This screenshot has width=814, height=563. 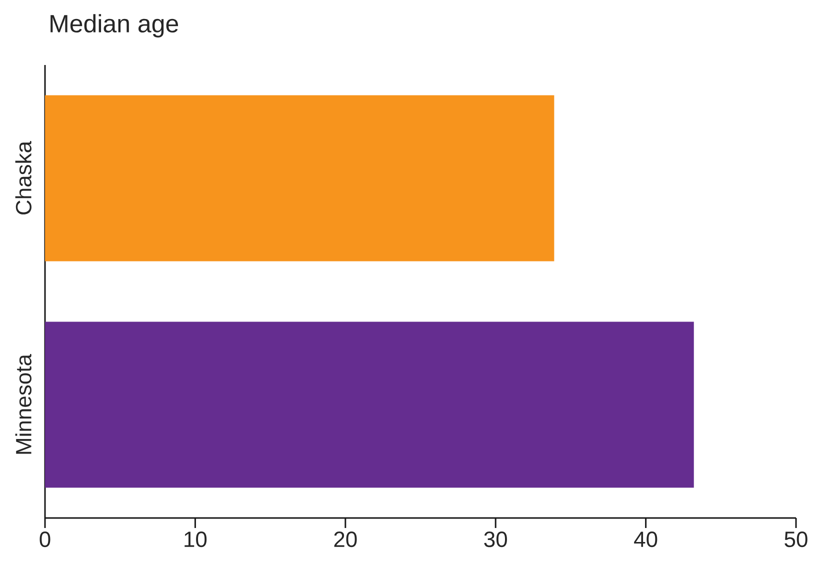 I want to click on chart-title: Median age, so click(x=114, y=26).